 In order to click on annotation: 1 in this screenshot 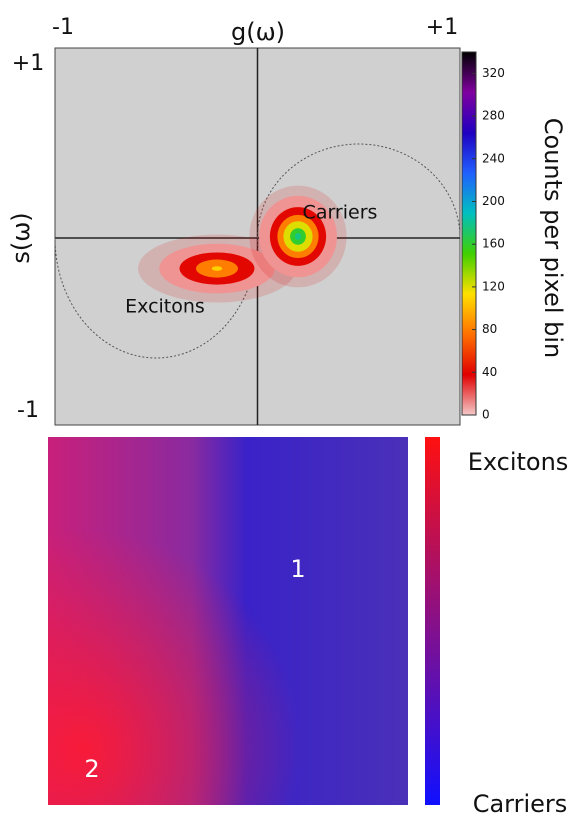, I will do `click(297, 569)`.